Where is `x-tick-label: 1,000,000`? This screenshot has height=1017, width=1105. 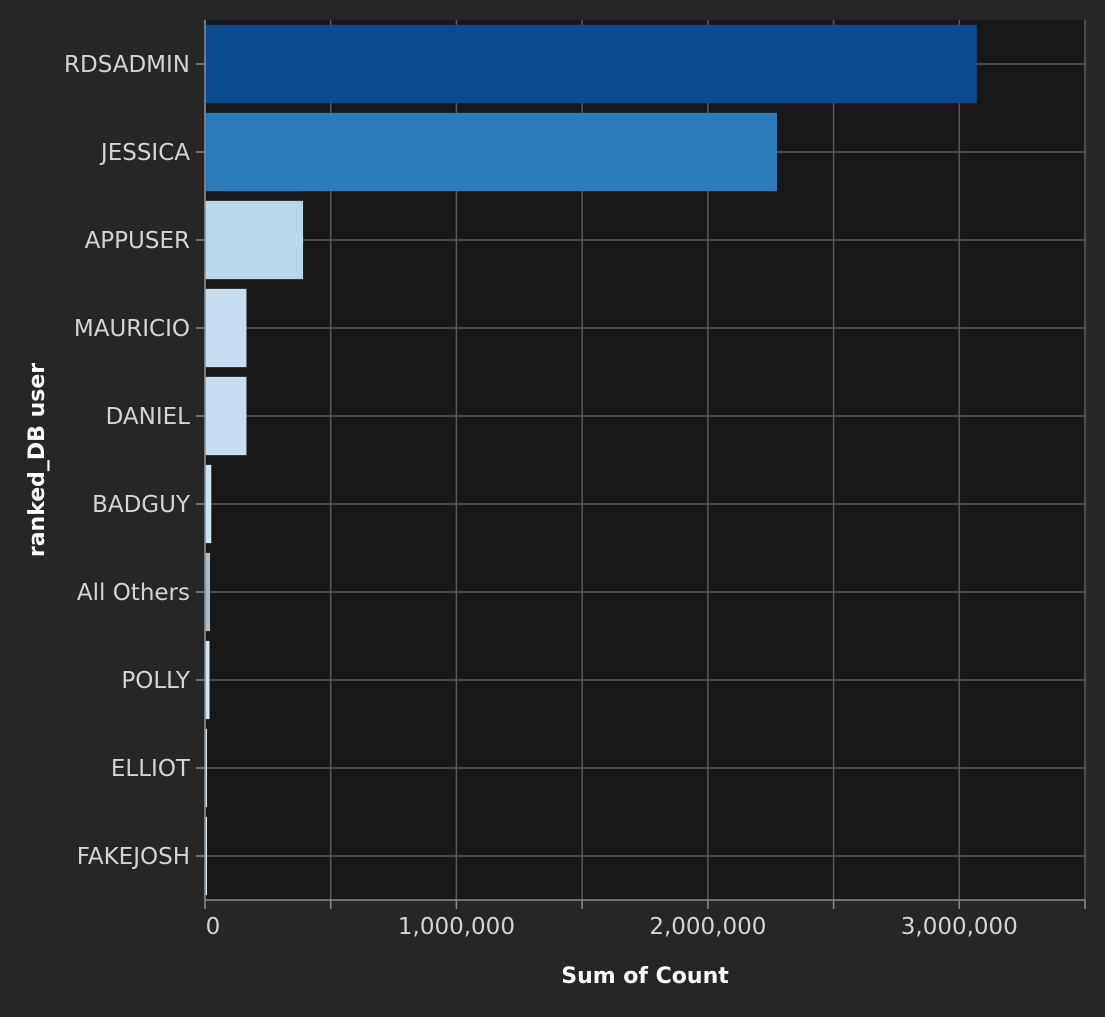 x-tick-label: 1,000,000 is located at coordinates (456, 927).